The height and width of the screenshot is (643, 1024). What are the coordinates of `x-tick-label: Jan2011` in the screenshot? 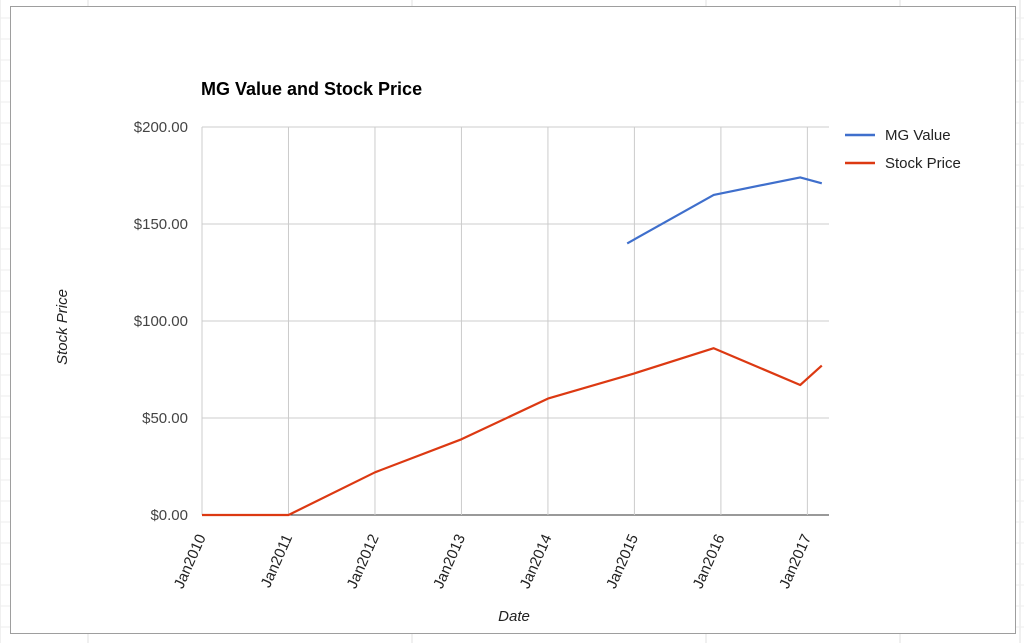 It's located at (277, 561).